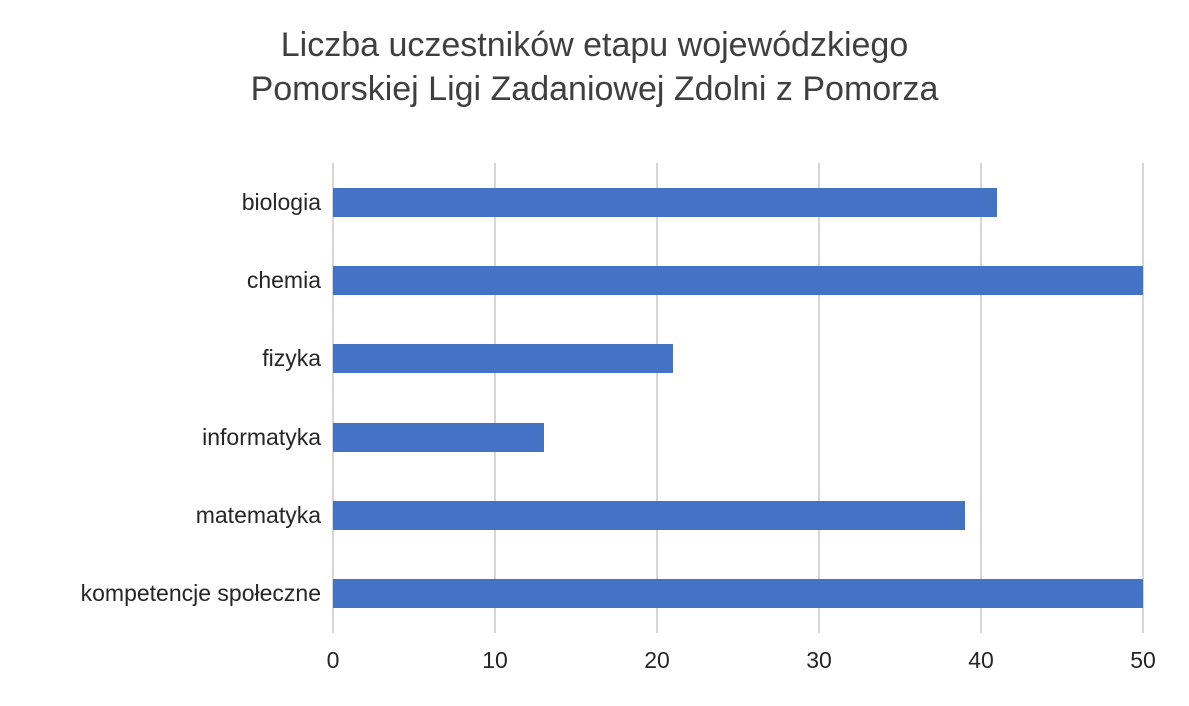  I want to click on category-label: kompetencje społeczne, so click(200, 593).